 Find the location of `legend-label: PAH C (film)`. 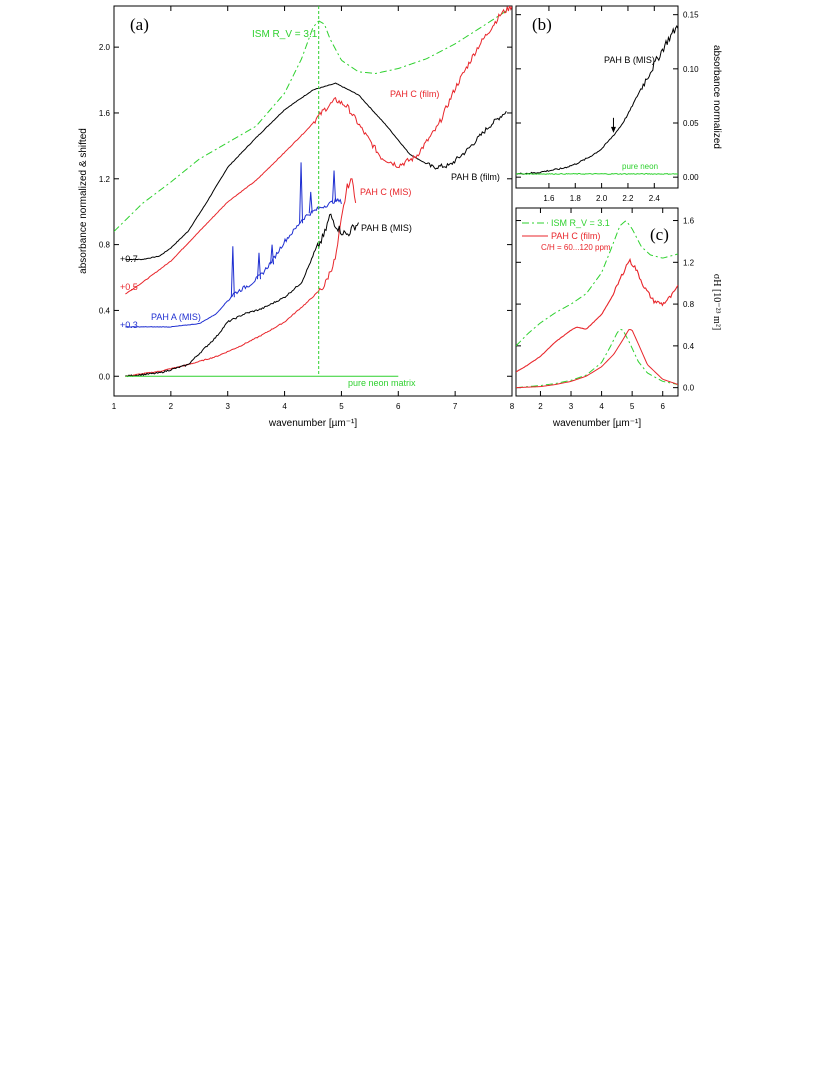

legend-label: PAH C (film) is located at coordinates (575, 236).